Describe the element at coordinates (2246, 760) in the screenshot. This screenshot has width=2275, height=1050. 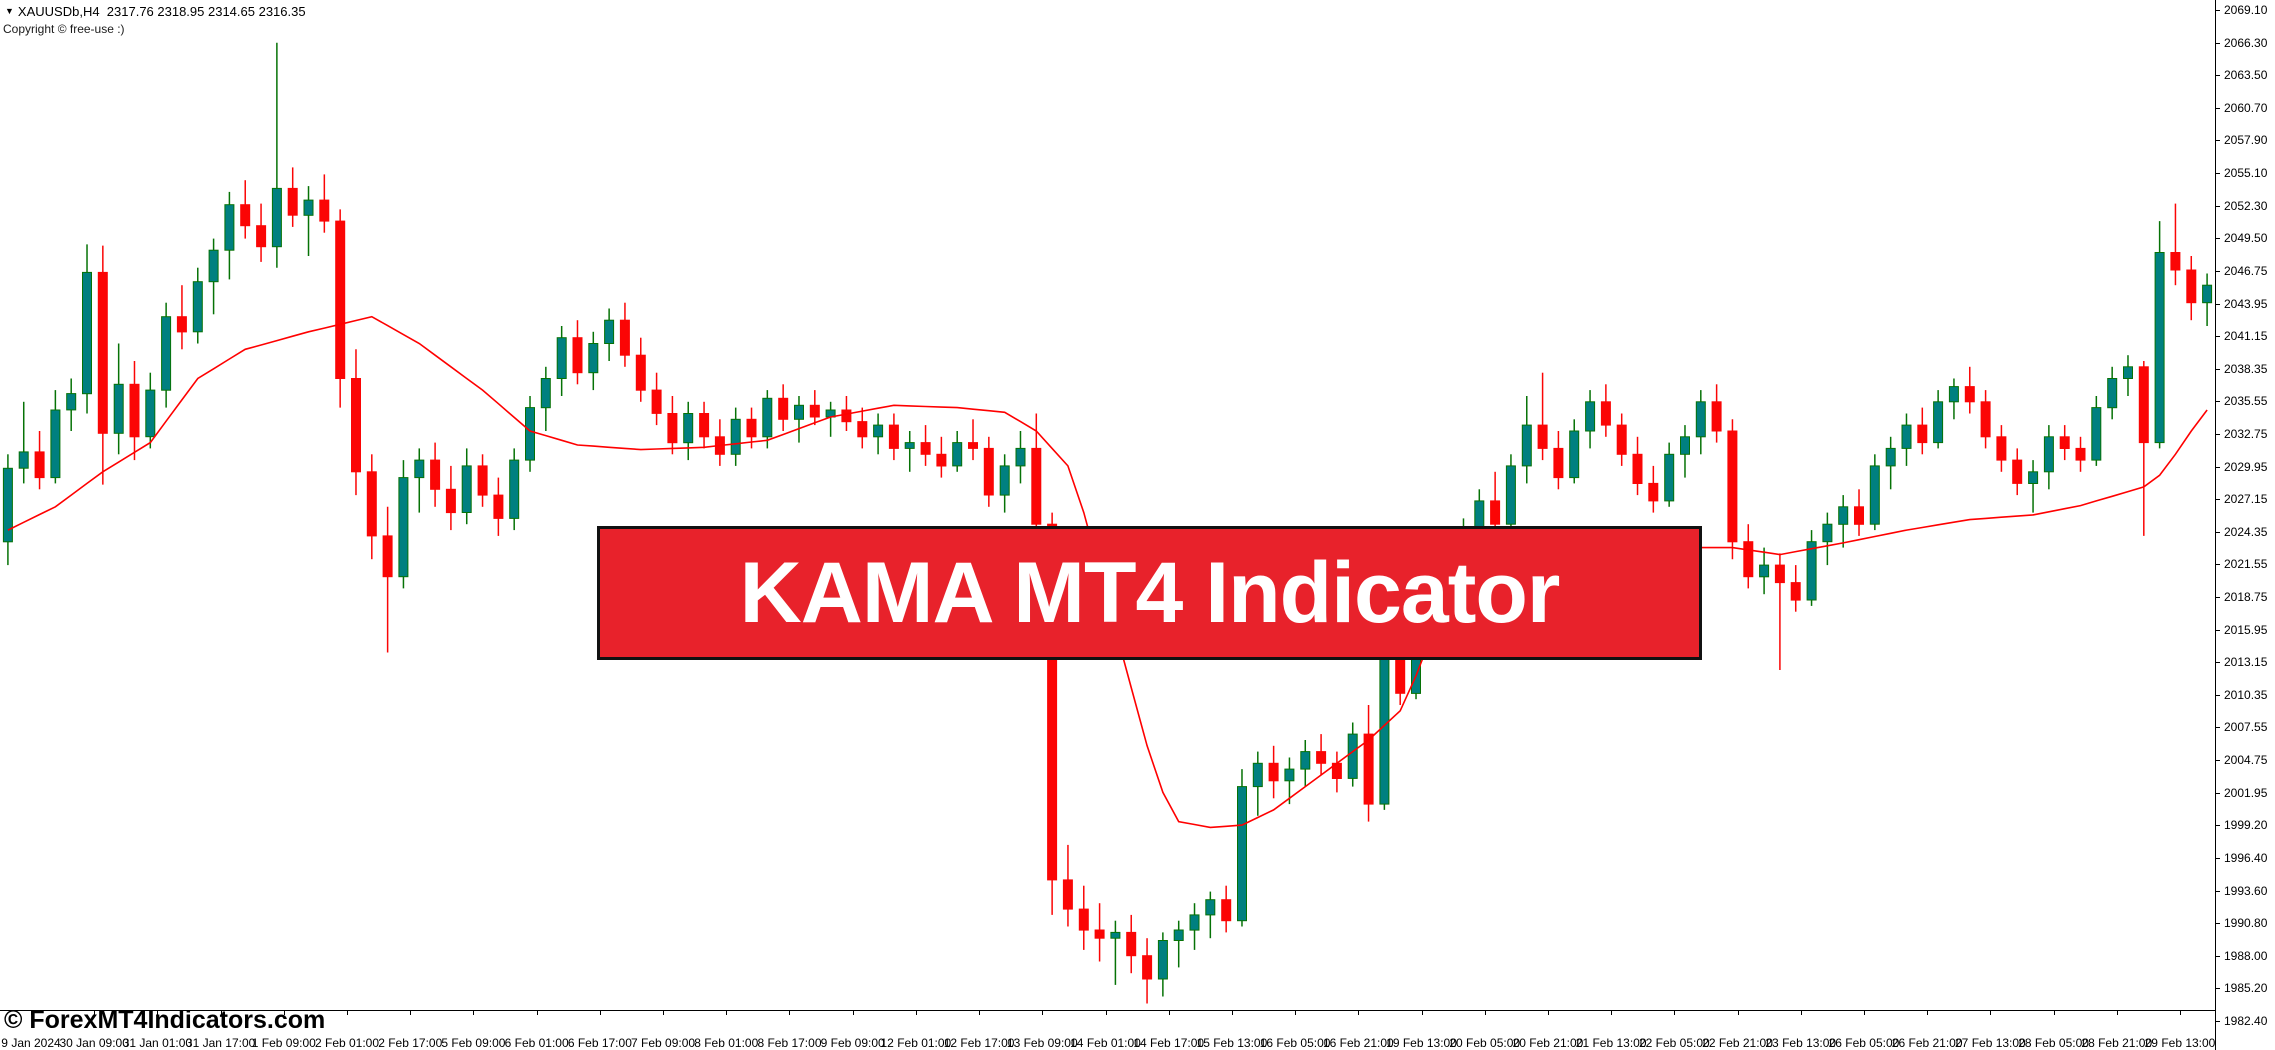
I see `price-axis-label: 2004.75` at that location.